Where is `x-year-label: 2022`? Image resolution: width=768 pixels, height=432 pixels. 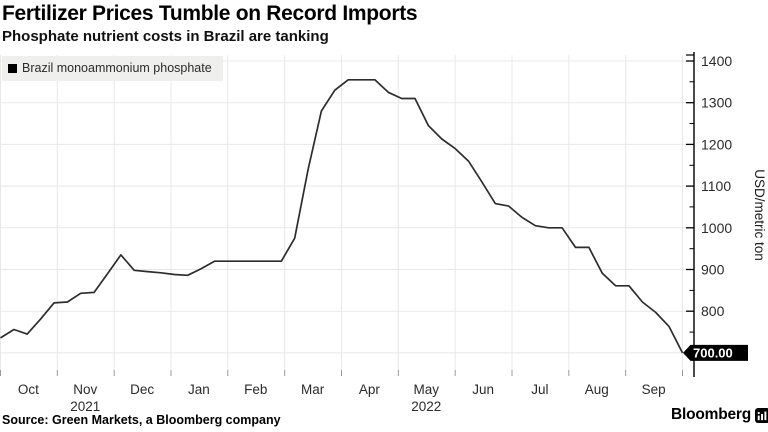
x-year-label: 2022 is located at coordinates (426, 406).